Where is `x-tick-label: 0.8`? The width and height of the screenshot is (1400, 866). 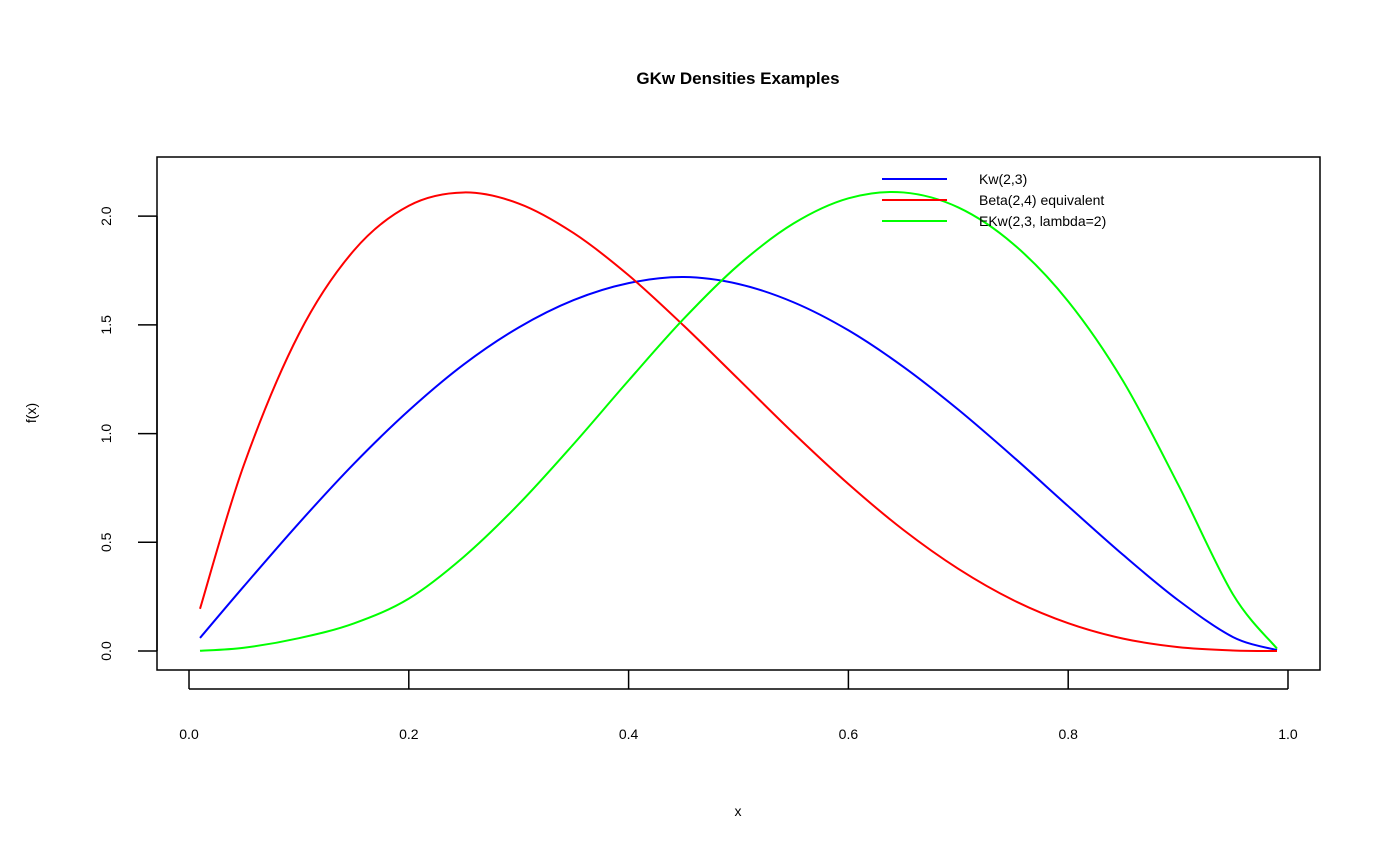 x-tick-label: 0.8 is located at coordinates (1068, 734).